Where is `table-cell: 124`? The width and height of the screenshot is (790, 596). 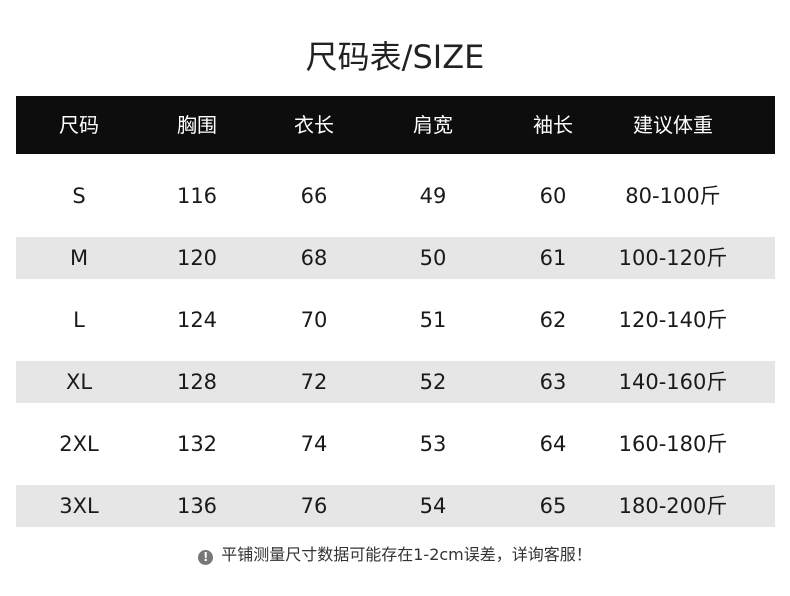 table-cell: 124 is located at coordinates (197, 320).